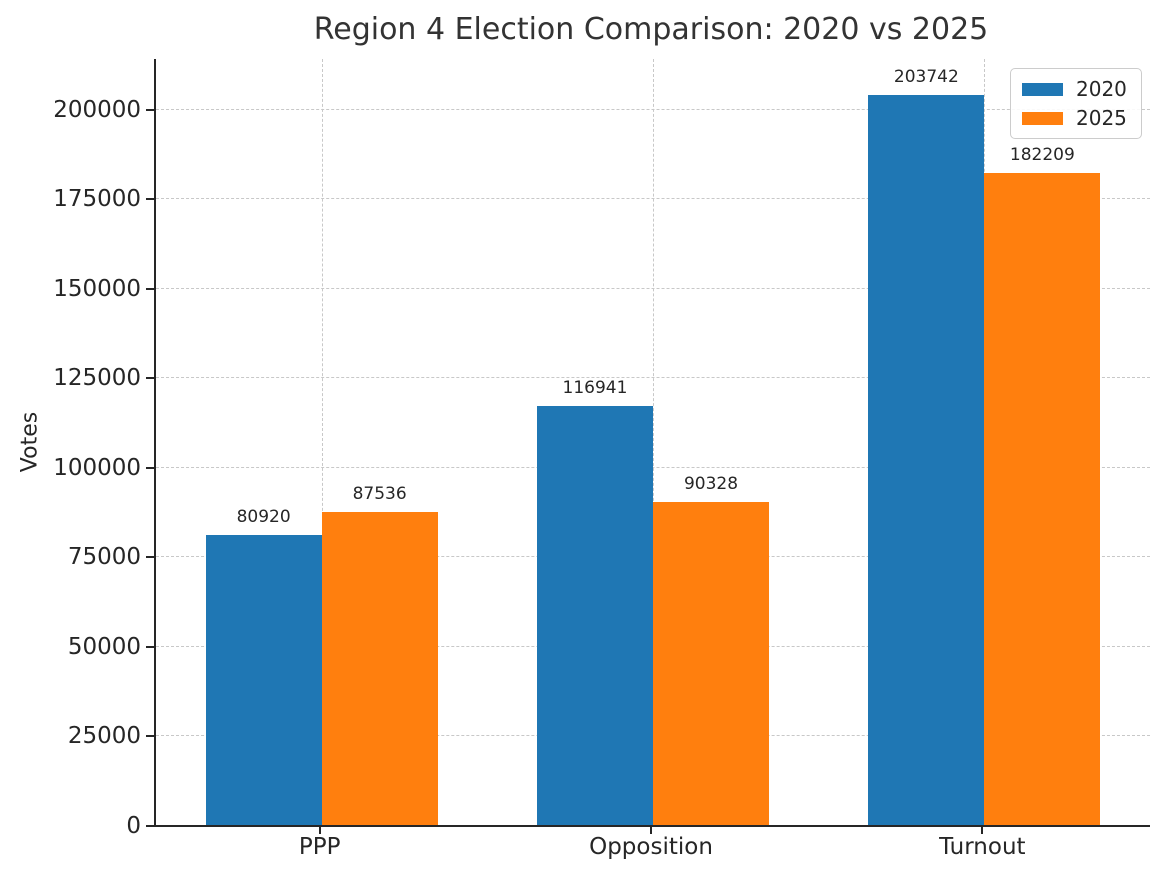  What do you see at coordinates (30, 442) in the screenshot?
I see `y-axis-label: Votes` at bounding box center [30, 442].